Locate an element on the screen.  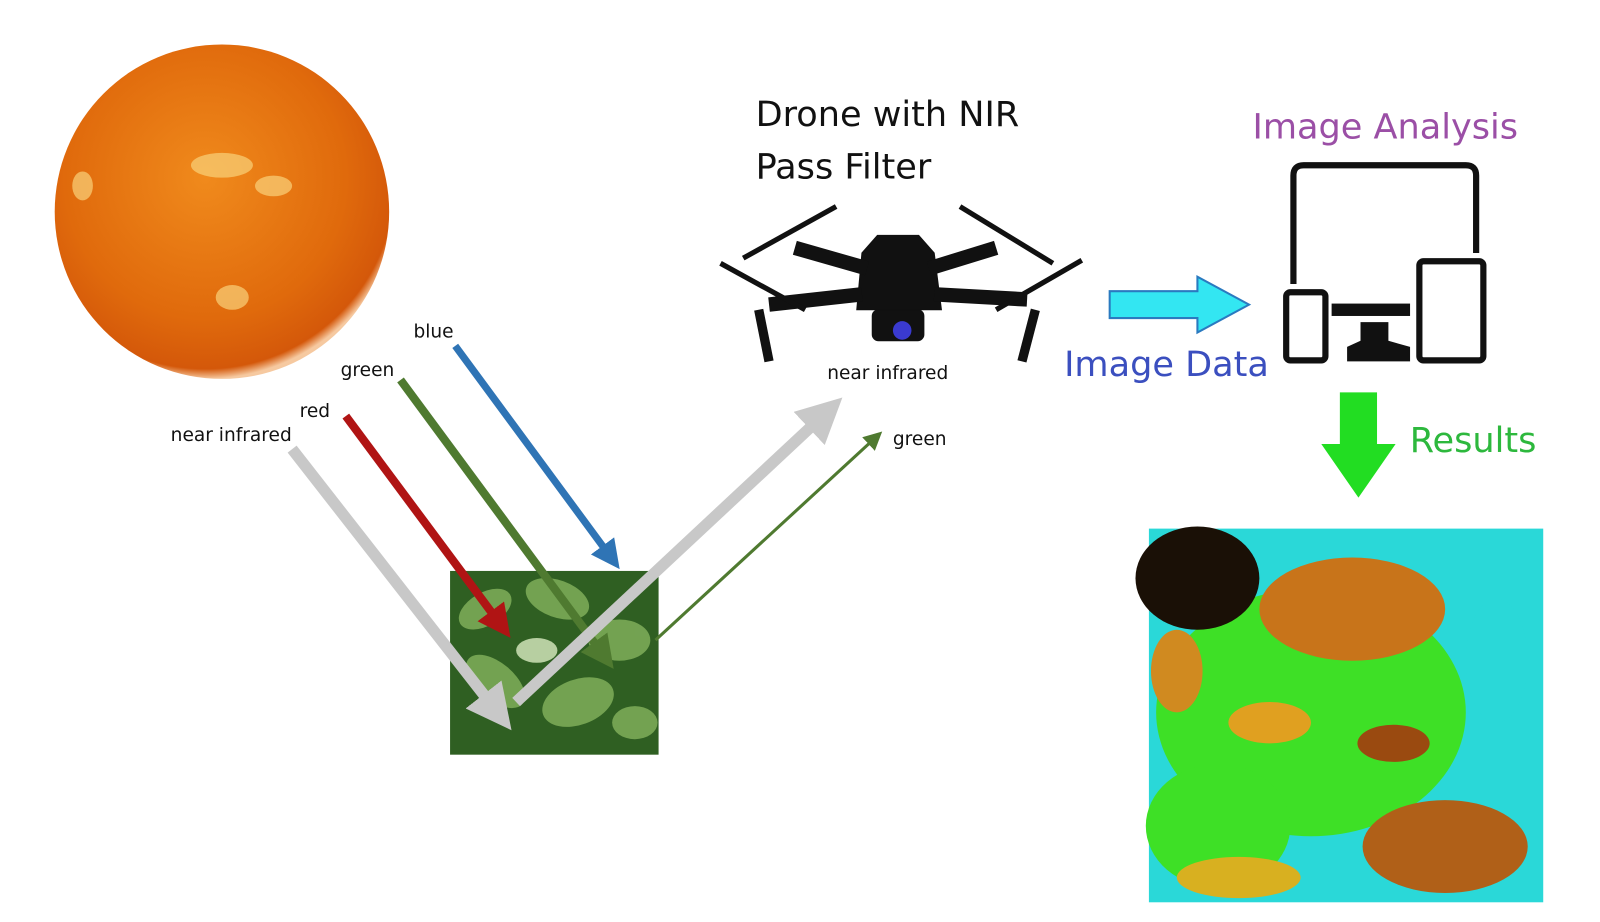
sun is located at coordinates (222, 211).